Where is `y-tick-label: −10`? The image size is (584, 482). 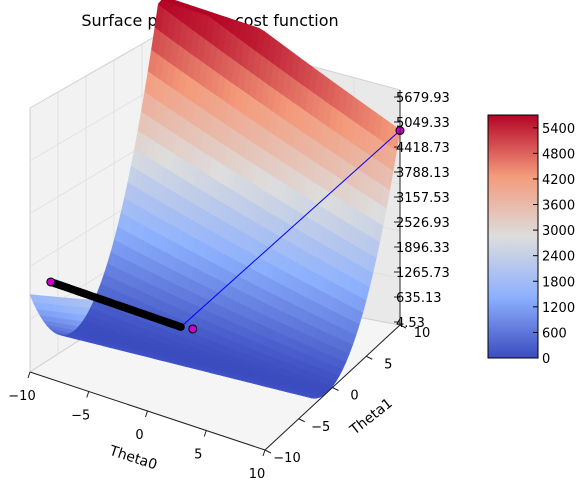
y-tick-label: −10 is located at coordinates (286, 458).